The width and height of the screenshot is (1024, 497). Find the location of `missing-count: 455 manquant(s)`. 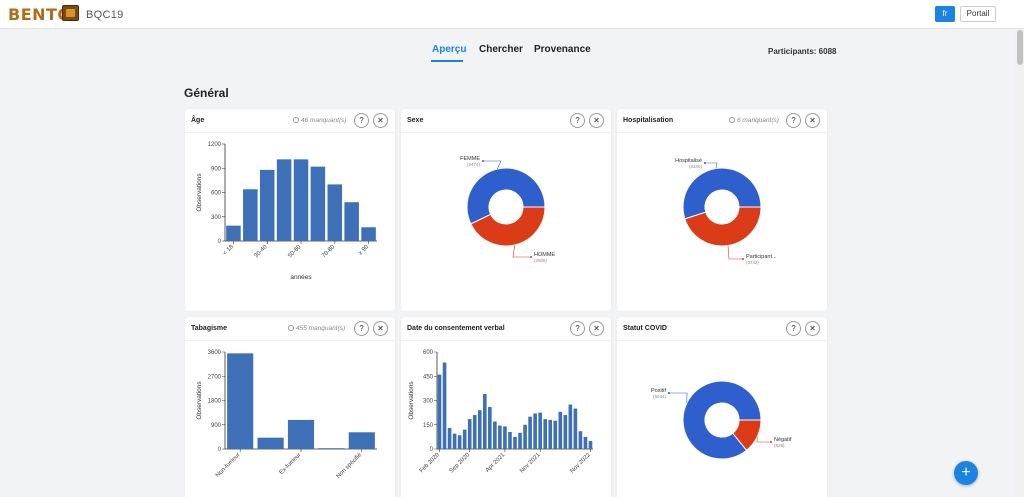

missing-count: 455 manquant(s) is located at coordinates (316, 328).